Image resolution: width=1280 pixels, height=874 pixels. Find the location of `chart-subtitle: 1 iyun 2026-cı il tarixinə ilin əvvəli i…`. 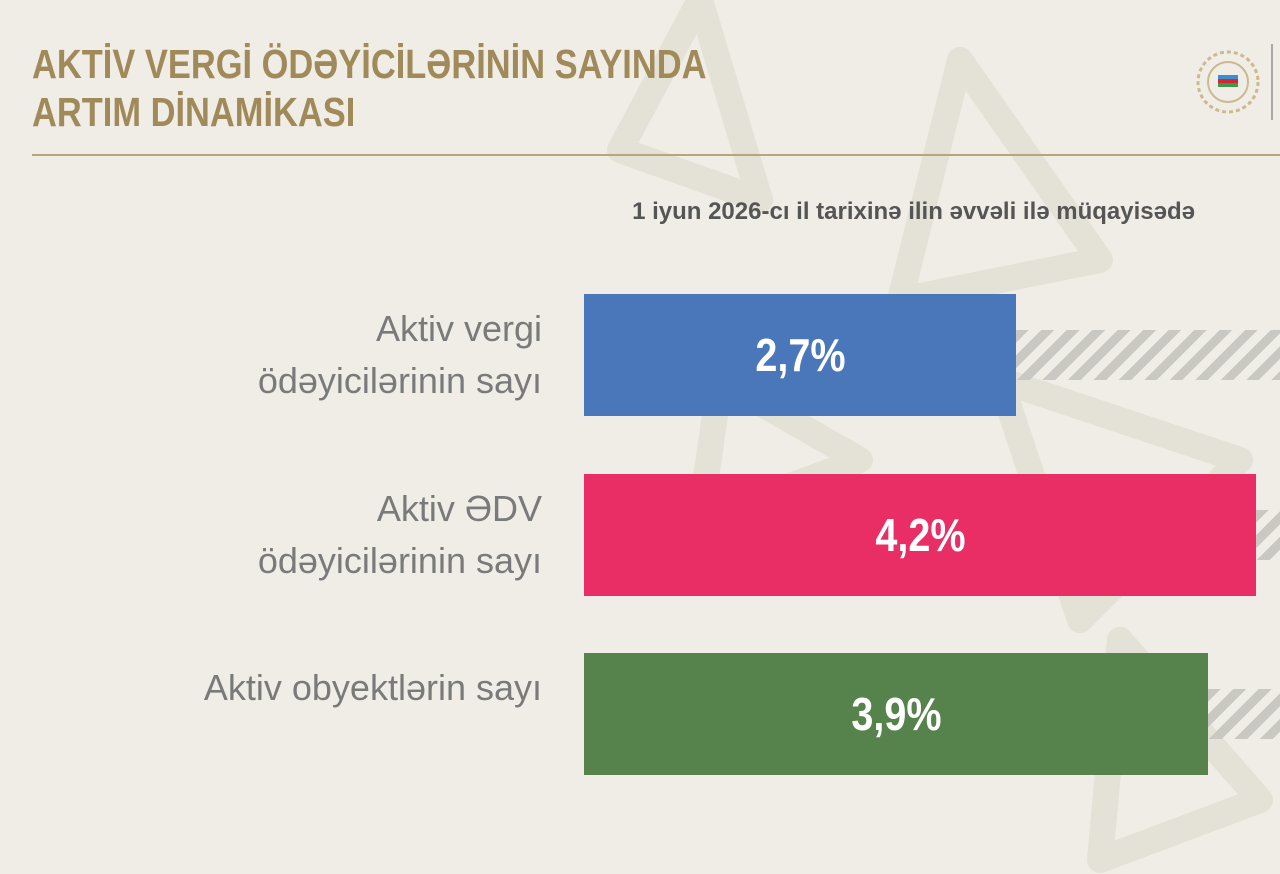

chart-subtitle: 1 iyun 2026-cı il tarixinə ilin əvvəli i… is located at coordinates (913, 211).